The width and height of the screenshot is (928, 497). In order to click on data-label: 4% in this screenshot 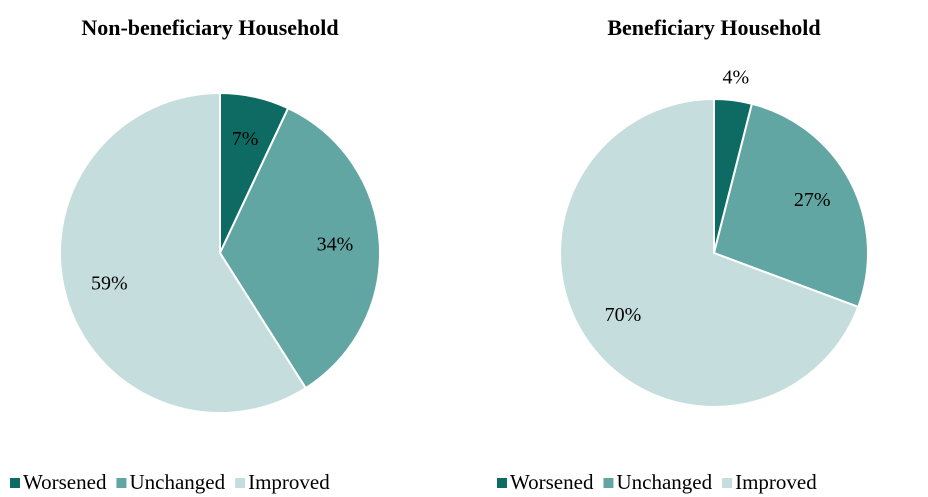, I will do `click(735, 77)`.